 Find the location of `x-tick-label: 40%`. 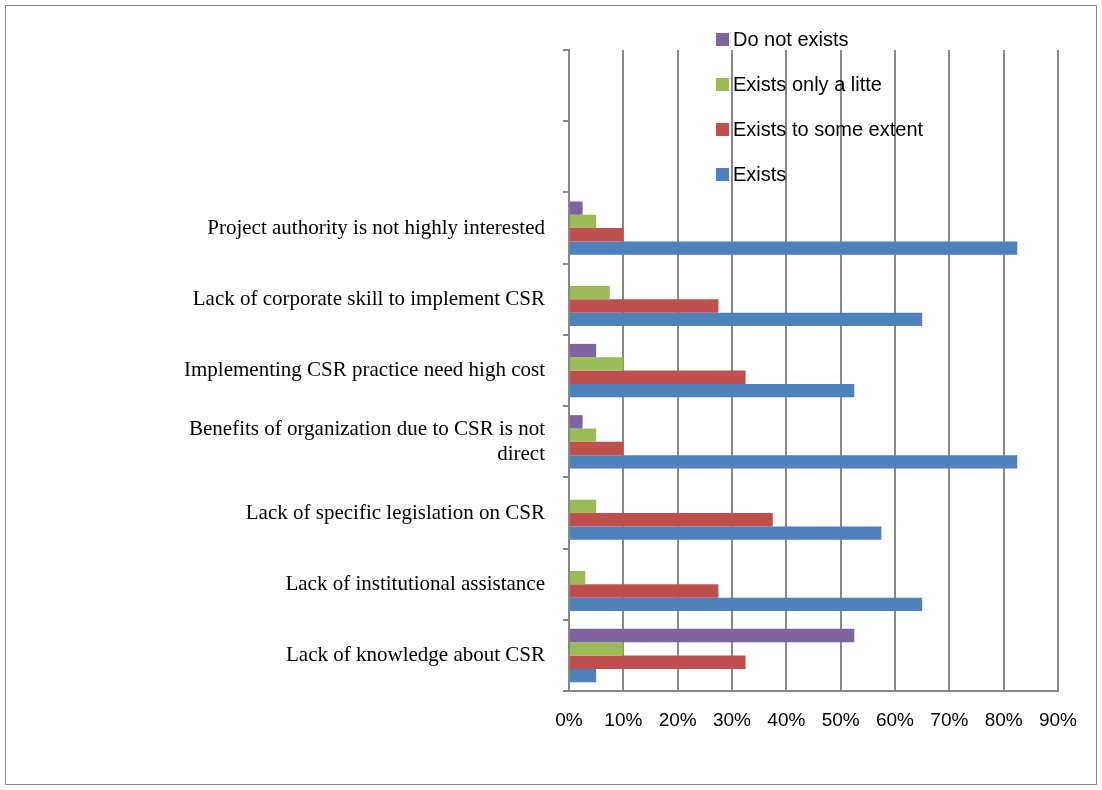

x-tick-label: 40% is located at coordinates (786, 719).